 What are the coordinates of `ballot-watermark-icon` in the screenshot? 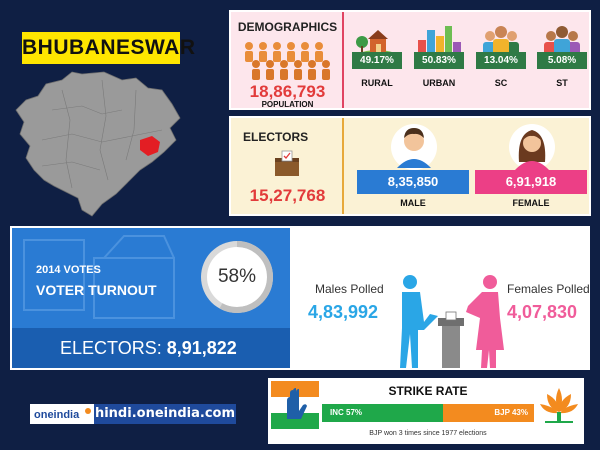 It's located at (99, 277).